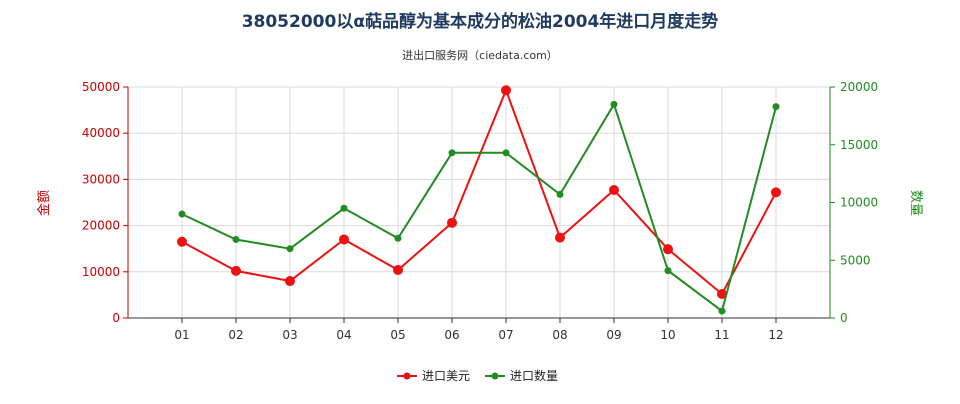 This screenshot has height=404, width=960. I want to click on left-tick-label: 20000, so click(101, 226).